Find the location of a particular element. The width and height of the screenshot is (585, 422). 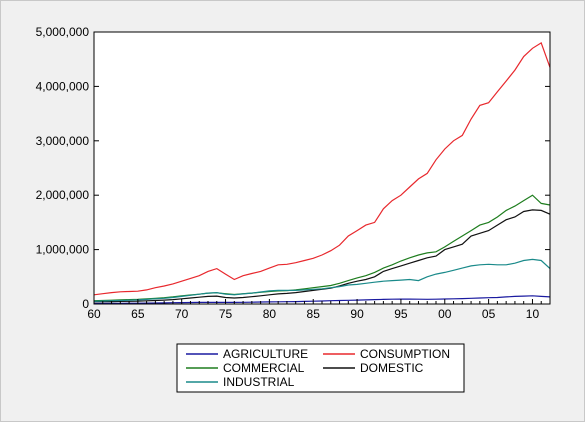

x-axis: 60 65 70 75 80 85 90 95 00 05 10 is located at coordinates (319, 310).